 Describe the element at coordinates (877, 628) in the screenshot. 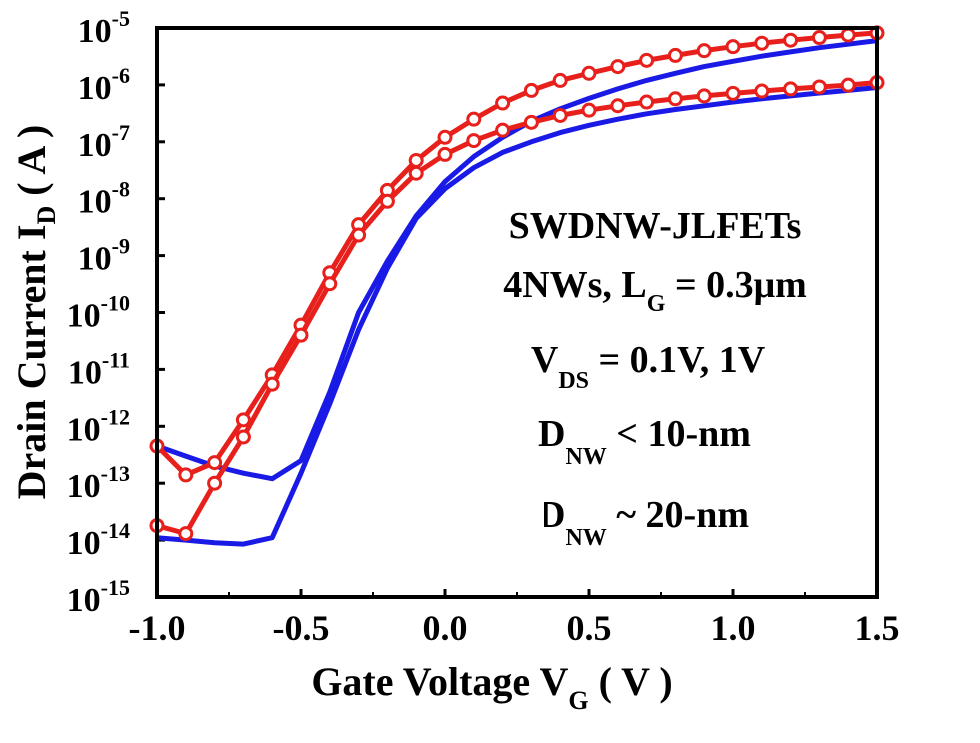

I see `x-tick-label: 1.5` at that location.